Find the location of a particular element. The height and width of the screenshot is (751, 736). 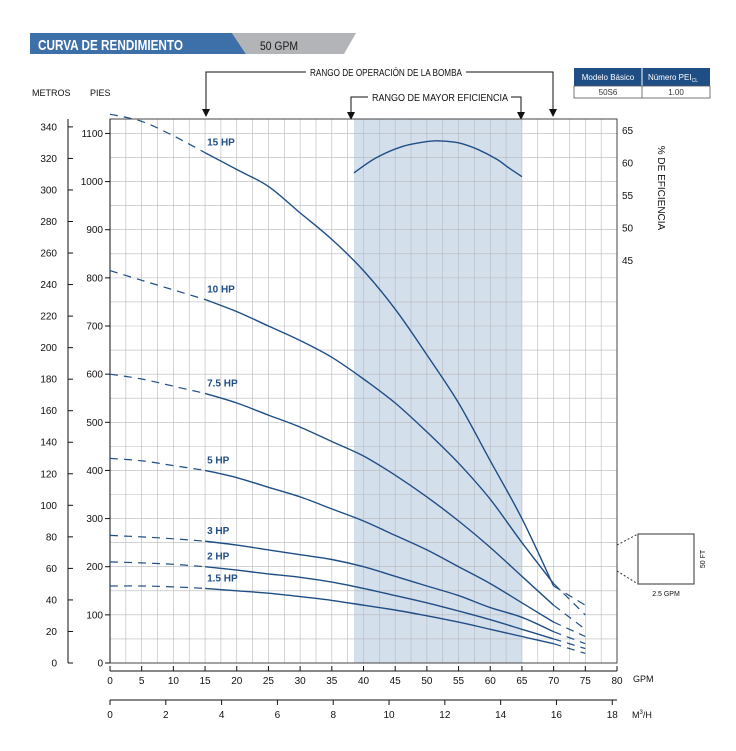

curve-5-hp-end-dashed is located at coordinates (569, 629).